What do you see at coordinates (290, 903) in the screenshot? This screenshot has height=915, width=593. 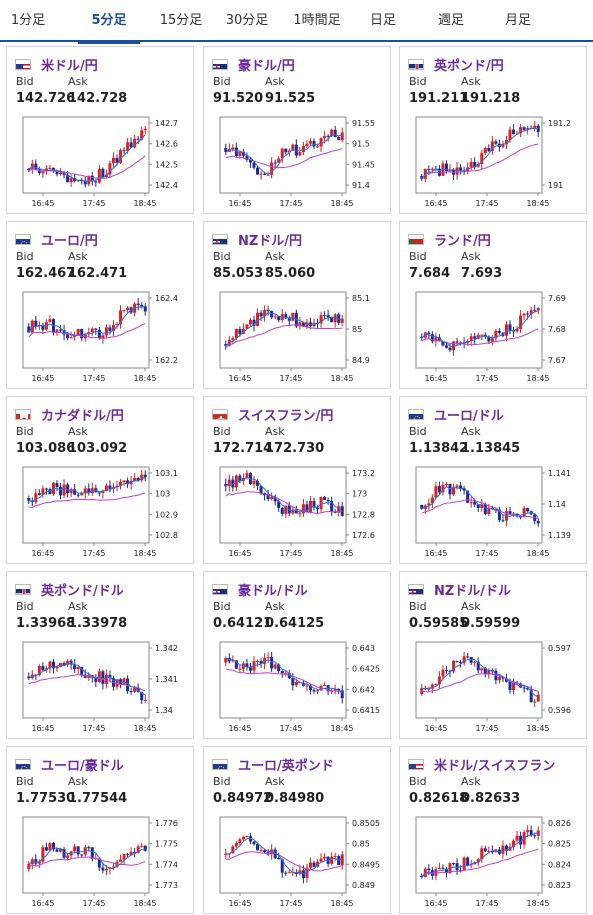 I see `x-tick-label: 17:45` at bounding box center [290, 903].